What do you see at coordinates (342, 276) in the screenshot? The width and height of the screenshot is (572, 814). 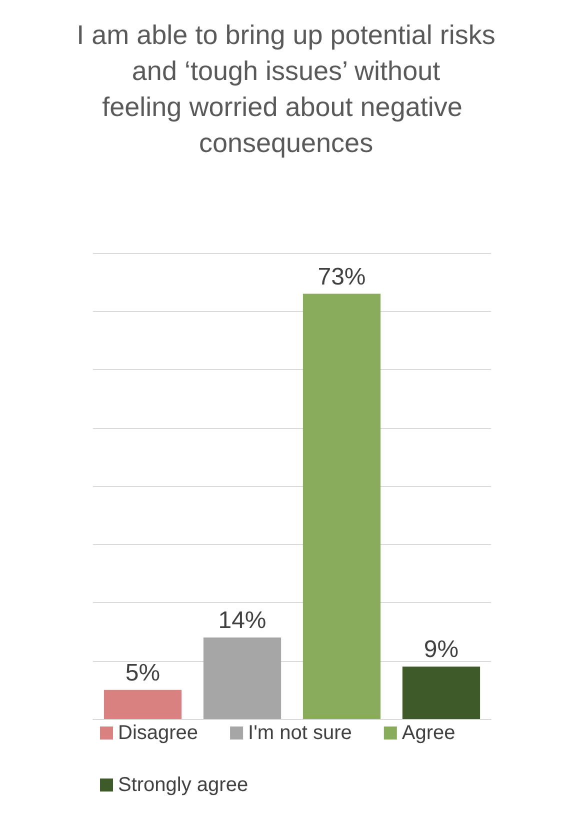 I see `data-label: 73%` at bounding box center [342, 276].